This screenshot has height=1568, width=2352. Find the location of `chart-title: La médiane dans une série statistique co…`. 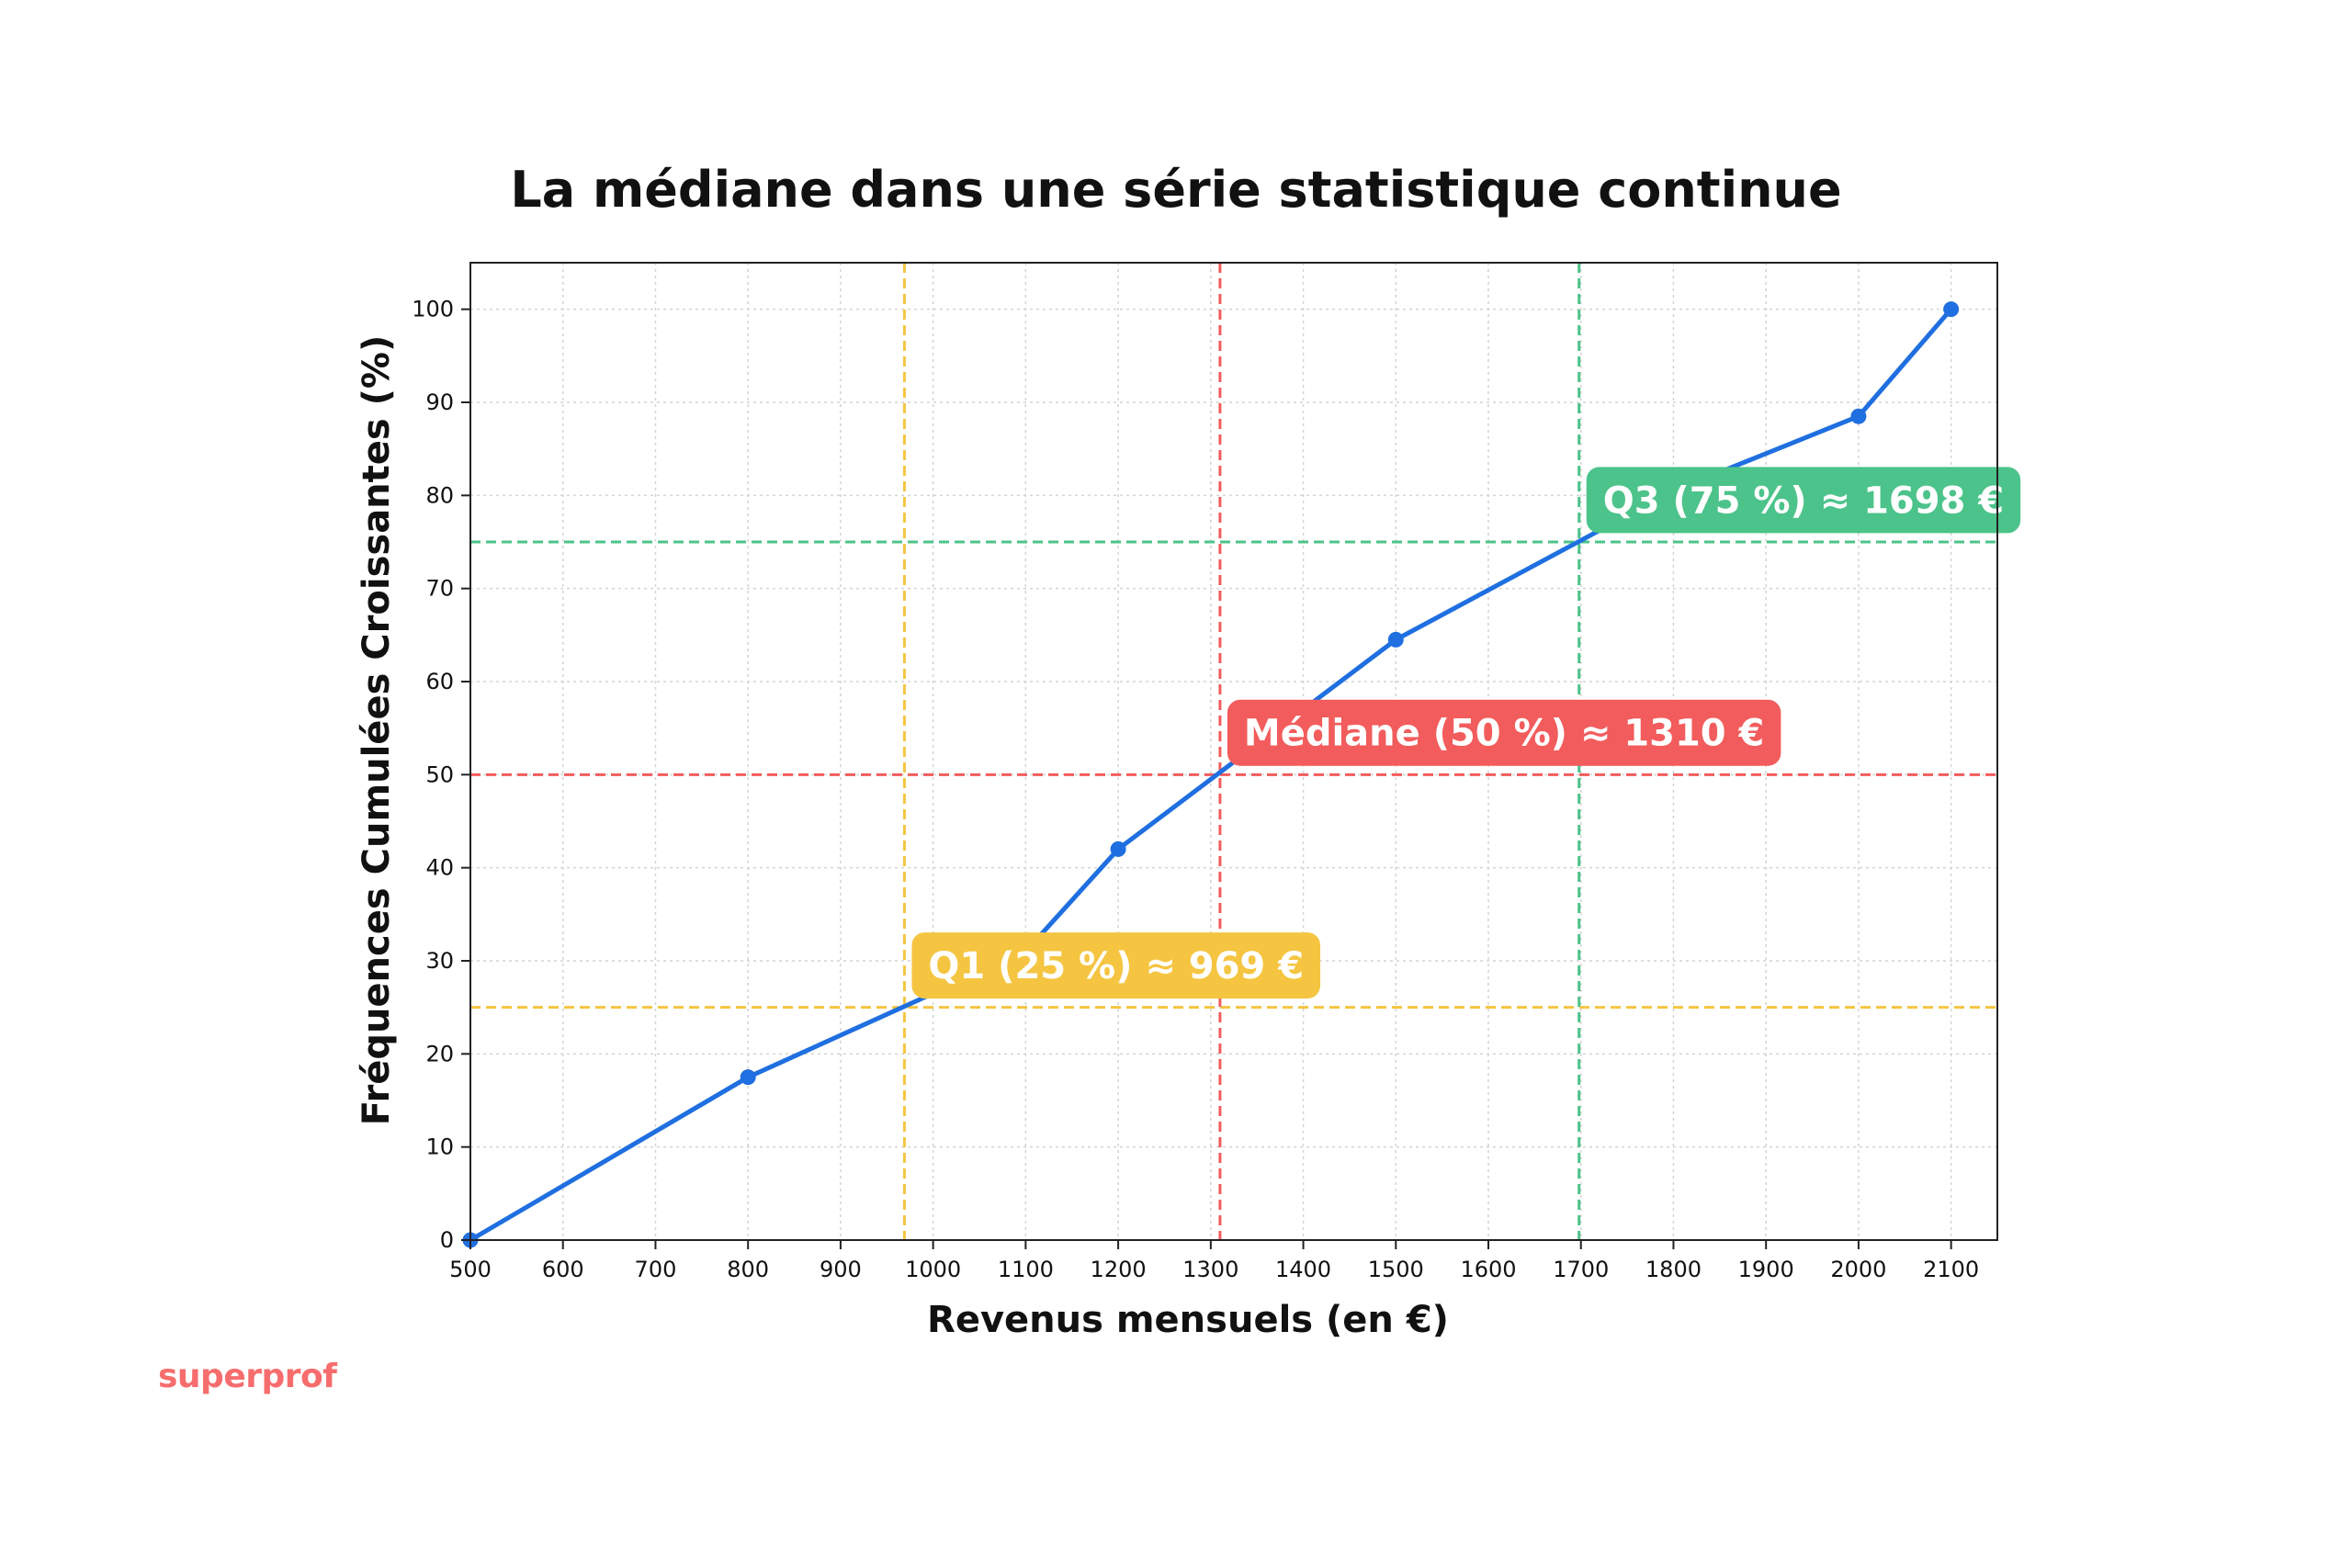

chart-title: La médiane dans une série statistique co… is located at coordinates (1175, 190).